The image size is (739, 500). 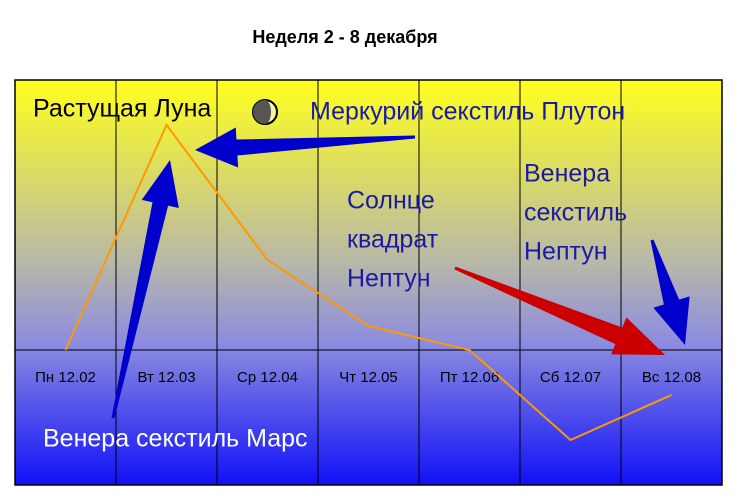 I want to click on annotation: Солнце, so click(x=391, y=201).